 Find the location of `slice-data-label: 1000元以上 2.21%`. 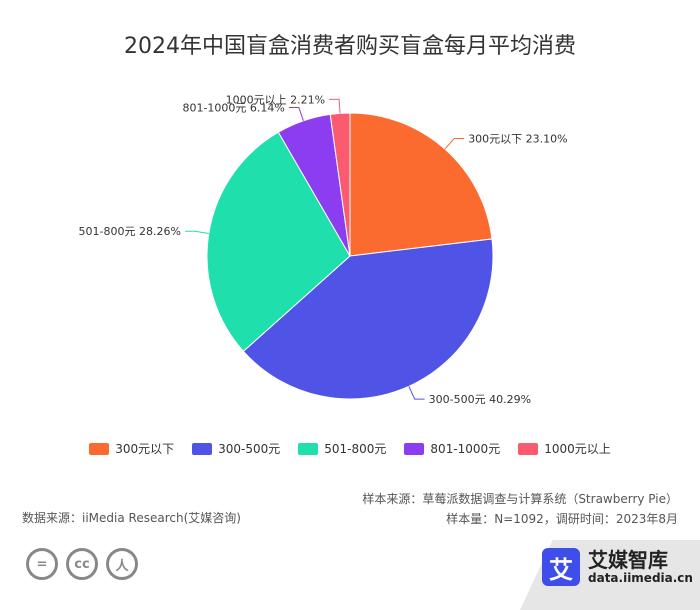

slice-data-label: 1000元以上 2.21% is located at coordinates (275, 99).